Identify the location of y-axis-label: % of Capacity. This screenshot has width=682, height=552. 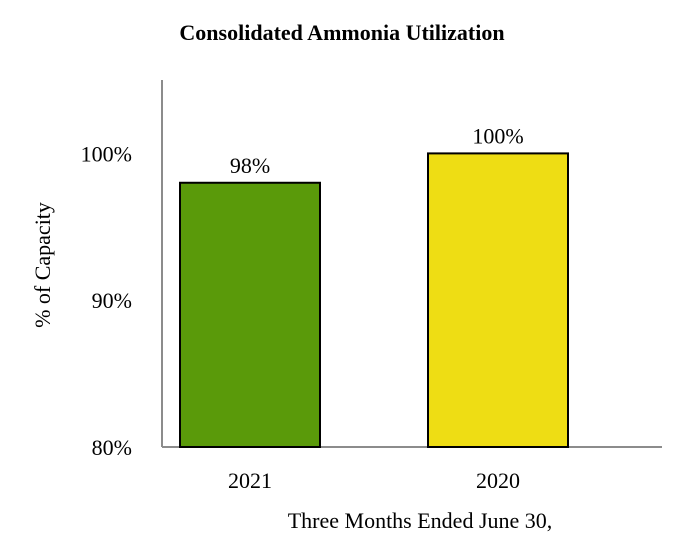
(42, 265).